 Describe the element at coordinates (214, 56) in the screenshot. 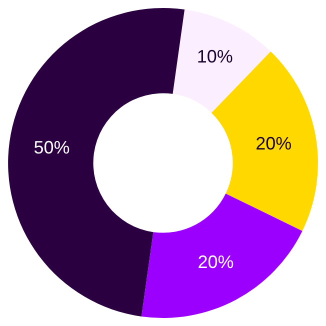

I see `data-label: 10%` at that location.